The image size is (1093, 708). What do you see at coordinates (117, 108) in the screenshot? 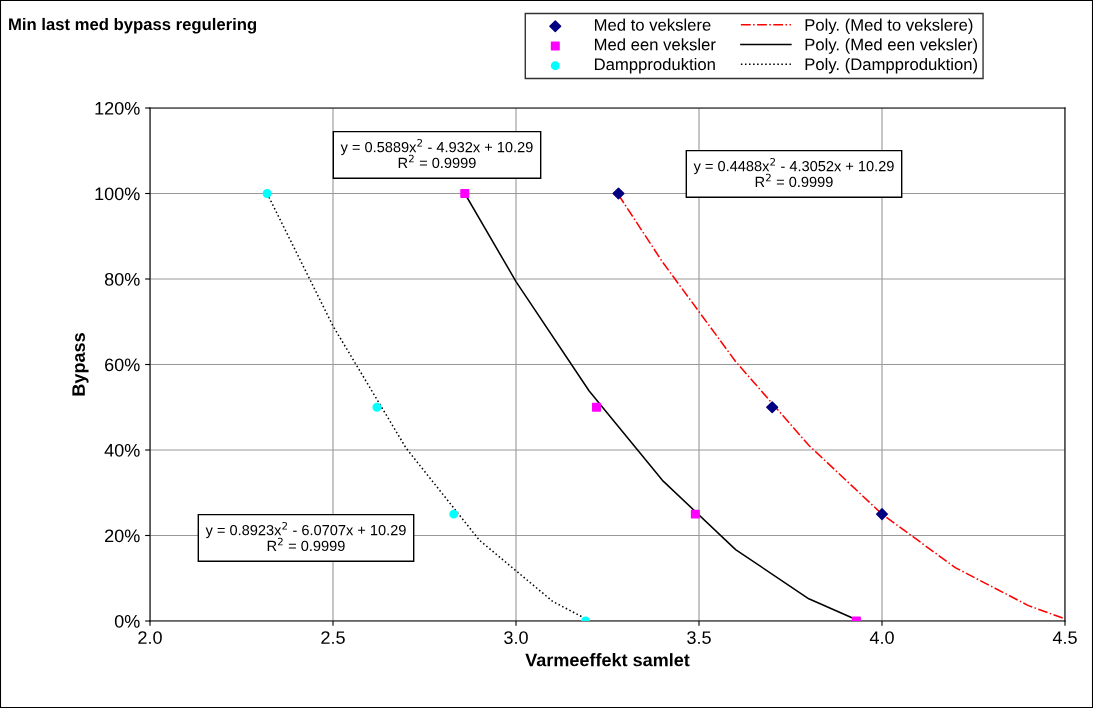
I see `y-tick-label: 120%` at bounding box center [117, 108].